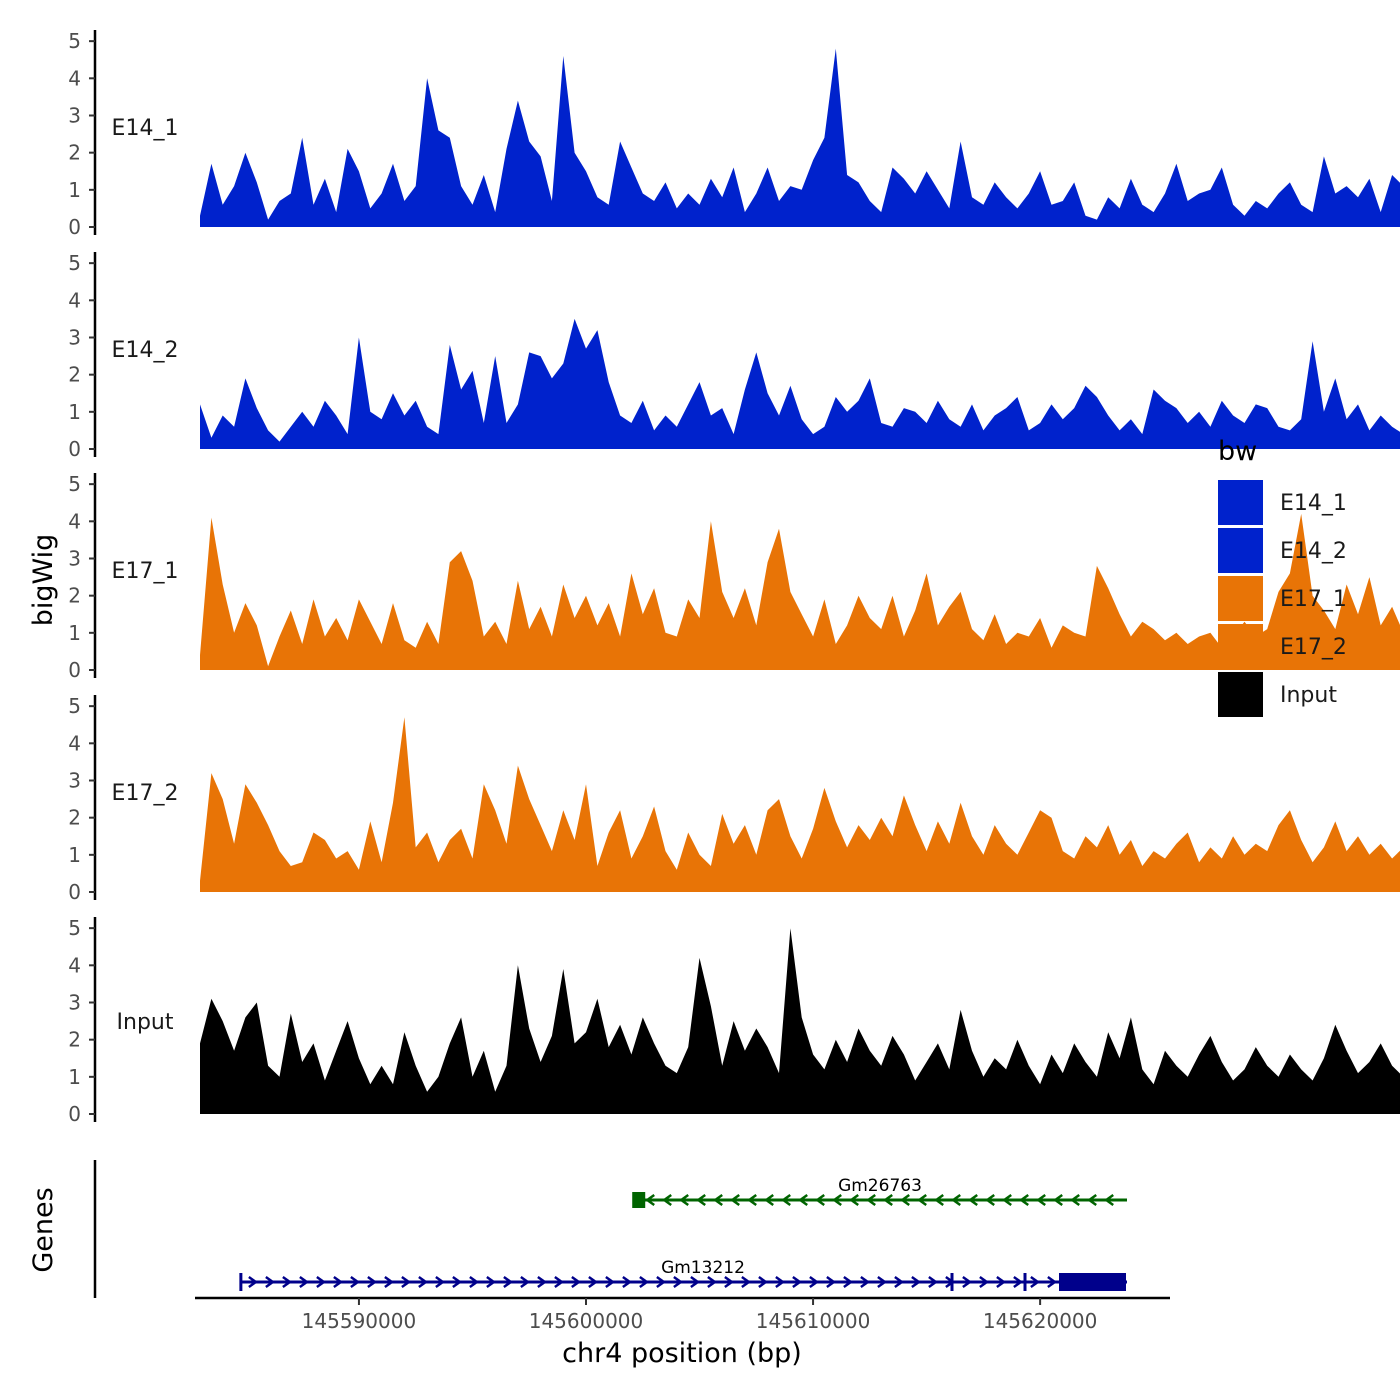  Describe the element at coordinates (145, 571) in the screenshot. I see `track-label: E17_1` at that location.